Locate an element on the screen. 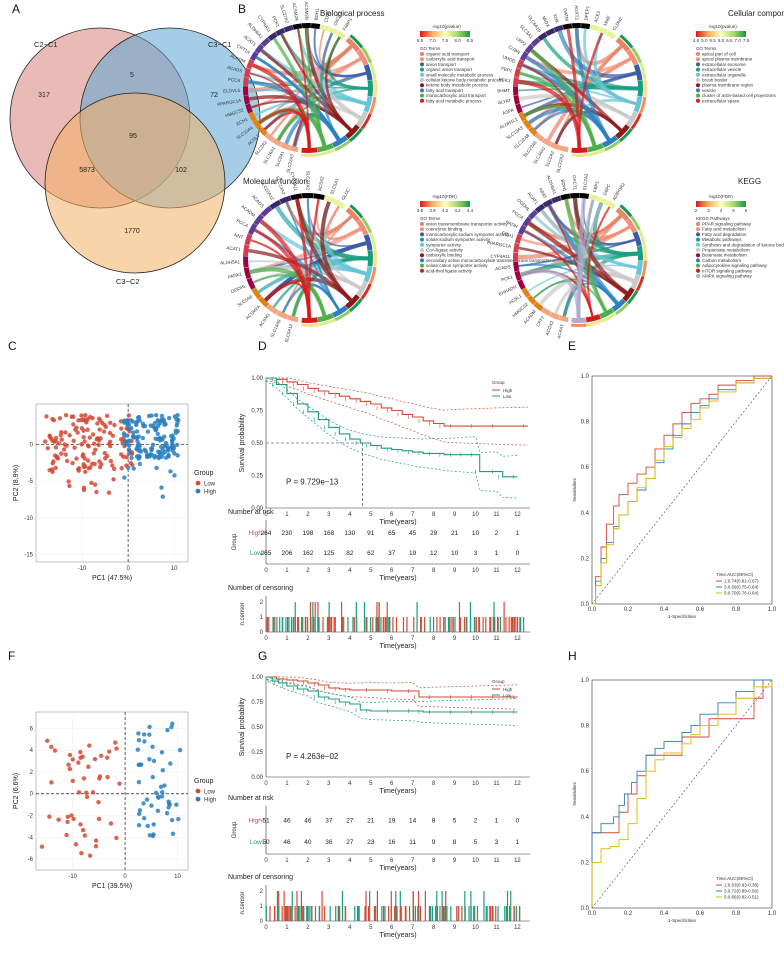 The height and width of the screenshot is (955, 784). panel-label-f: F is located at coordinates (11, 656).